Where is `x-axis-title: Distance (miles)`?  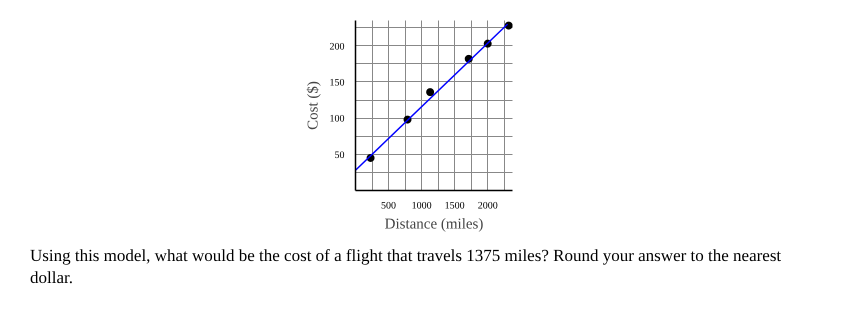 x-axis-title: Distance (miles) is located at coordinates (434, 224).